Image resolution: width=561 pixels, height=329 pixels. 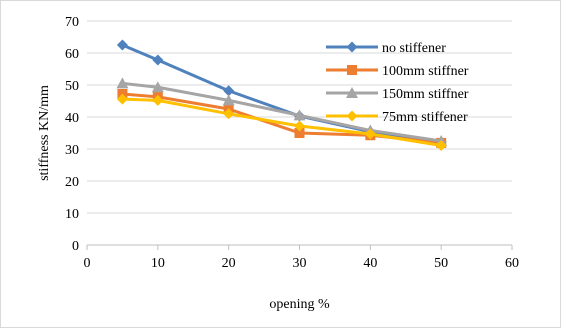 I want to click on x-tick-label: 30, so click(x=300, y=263).